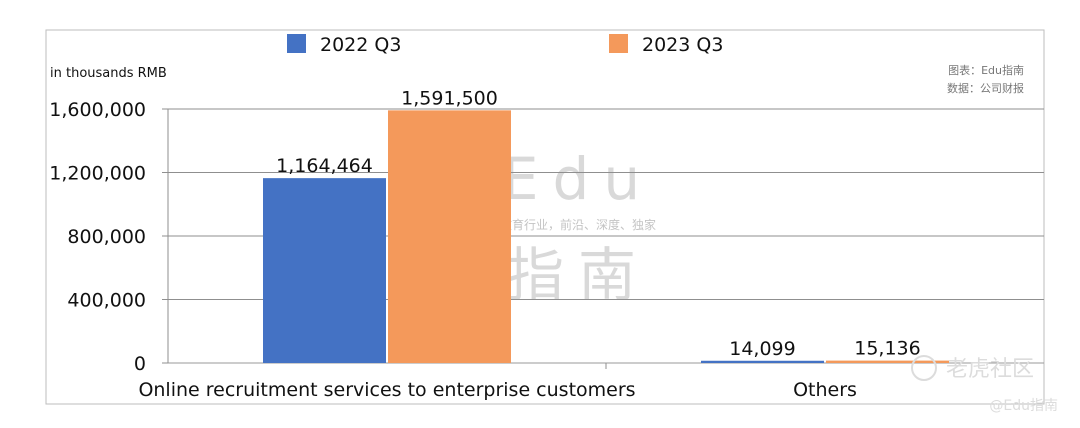 The height and width of the screenshot is (428, 1080). Describe the element at coordinates (578, 224) in the screenshot. I see `watermark-slogan: 教育行业，前沿、深度、独家` at that location.